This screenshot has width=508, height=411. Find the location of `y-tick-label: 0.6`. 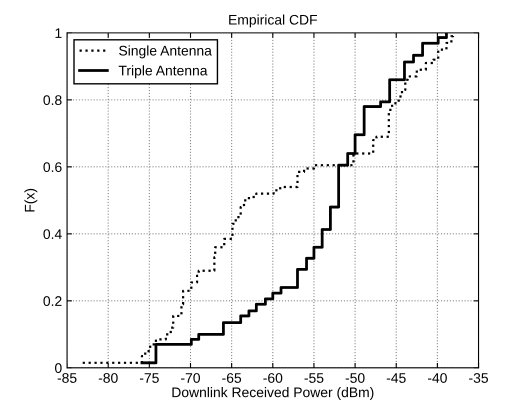

y-tick-label: 0.6 is located at coordinates (52, 167).